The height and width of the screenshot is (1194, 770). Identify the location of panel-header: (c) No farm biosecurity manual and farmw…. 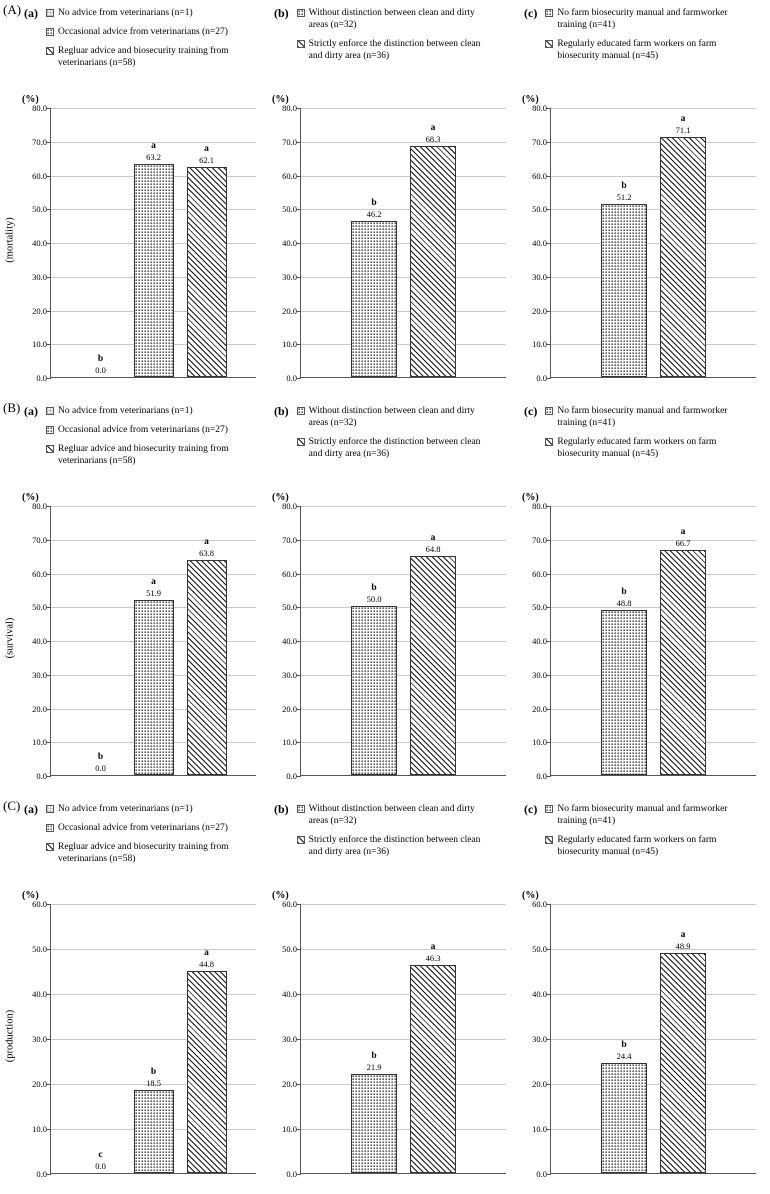
(645, 448).